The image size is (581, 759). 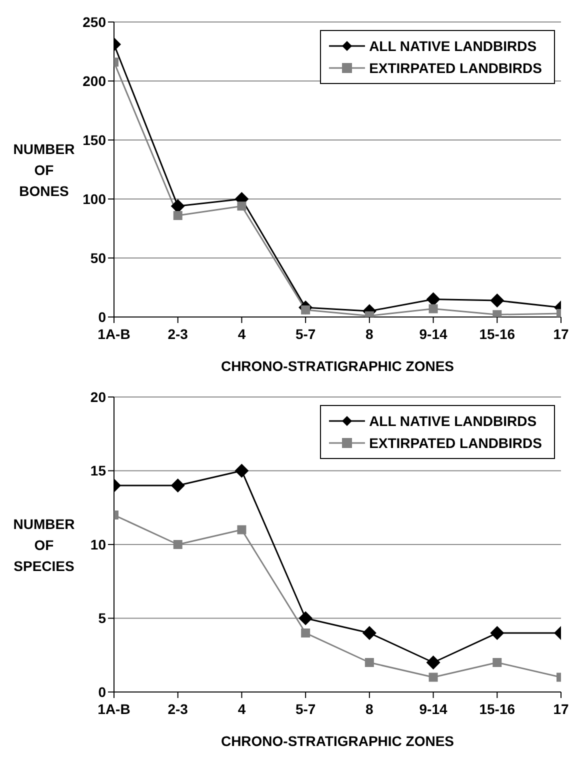 What do you see at coordinates (102, 618) in the screenshot?
I see `y-tick-label: 5` at bounding box center [102, 618].